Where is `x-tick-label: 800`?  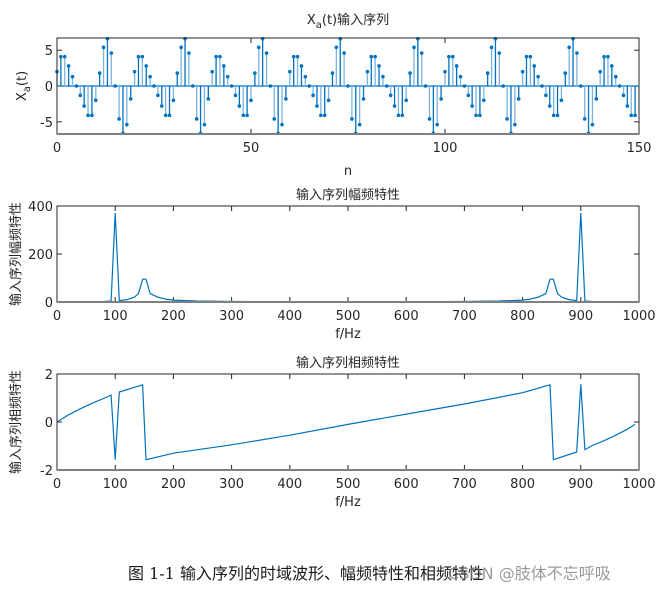
x-tick-label: 800 is located at coordinates (522, 484).